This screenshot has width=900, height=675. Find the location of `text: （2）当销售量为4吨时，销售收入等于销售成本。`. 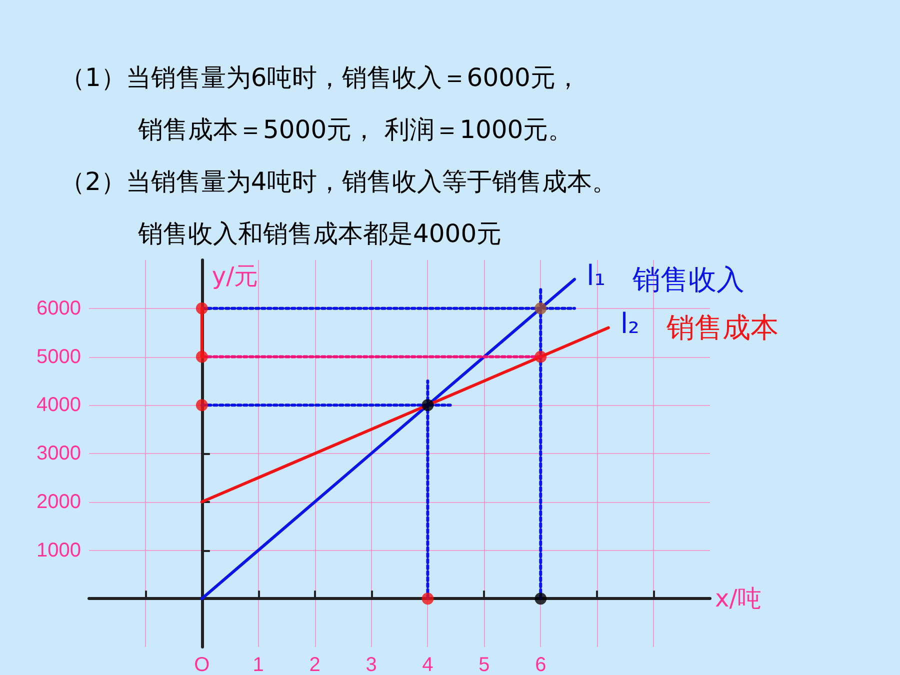

text: （2）当销售量为4吨时，销售收入等于销售成本。 is located at coordinates (338, 182).